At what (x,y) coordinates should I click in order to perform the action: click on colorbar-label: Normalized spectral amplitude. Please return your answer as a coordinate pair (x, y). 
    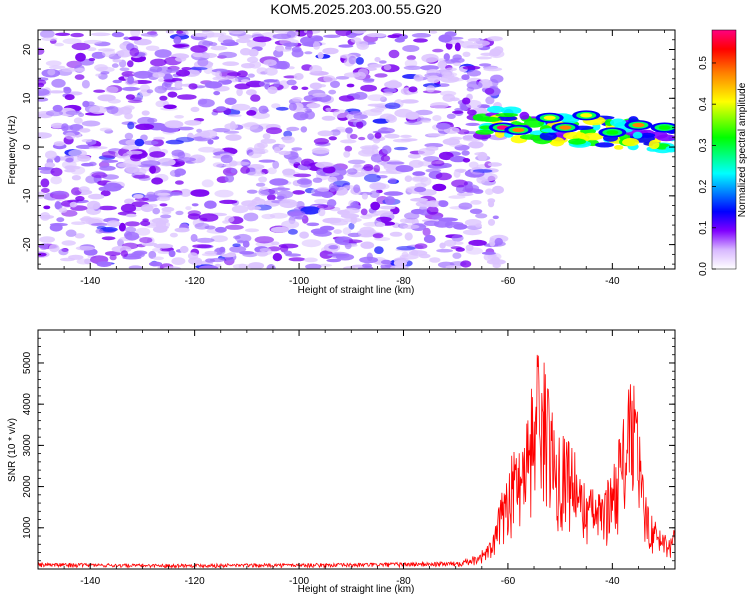
    Looking at the image, I should click on (742, 149).